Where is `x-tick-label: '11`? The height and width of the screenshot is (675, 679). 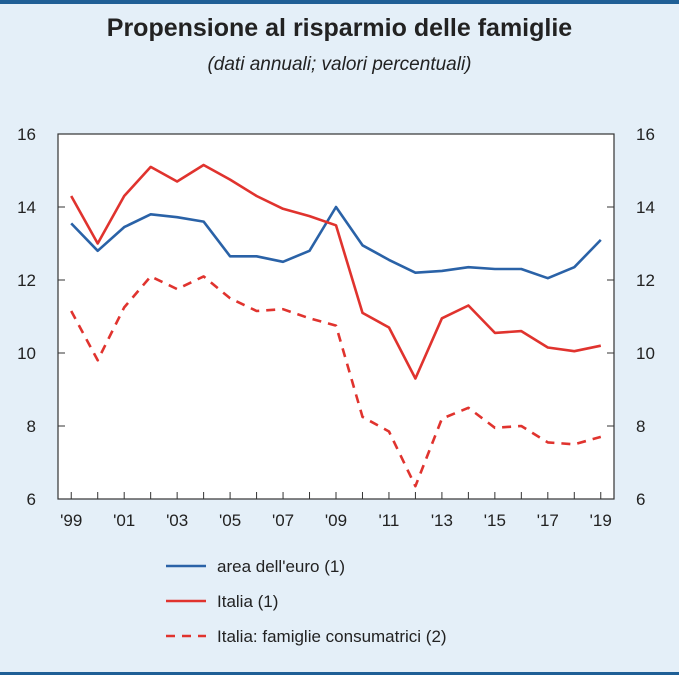 x-tick-label: '11 is located at coordinates (388, 520).